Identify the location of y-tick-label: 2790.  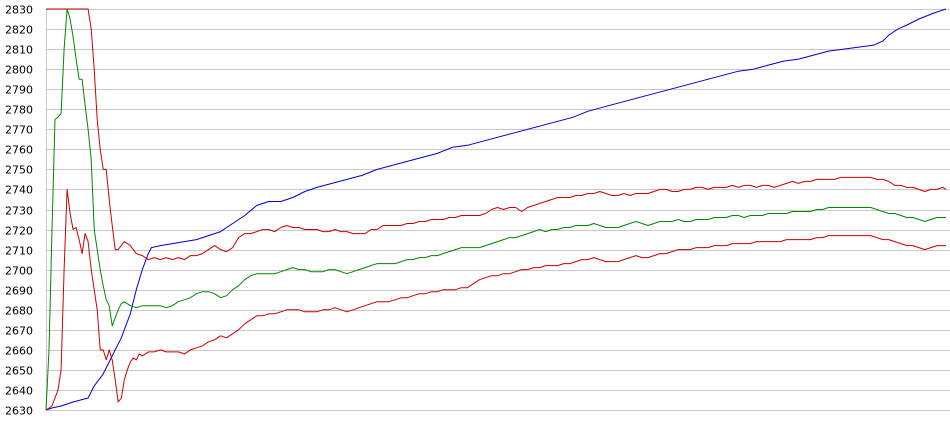
(19, 90).